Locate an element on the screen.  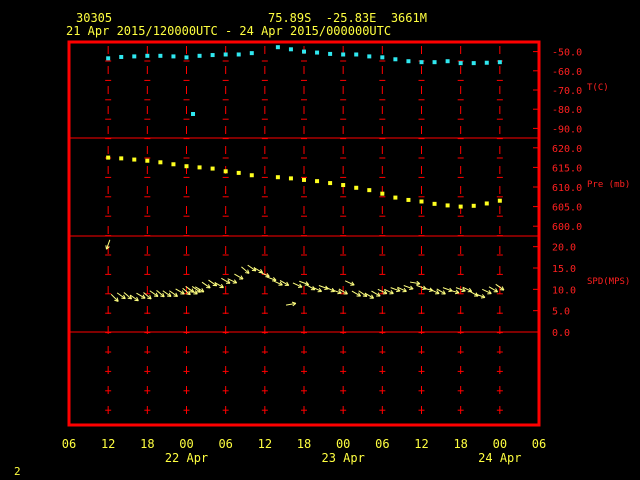
y-tick-label: 10.0 is located at coordinates (564, 290).